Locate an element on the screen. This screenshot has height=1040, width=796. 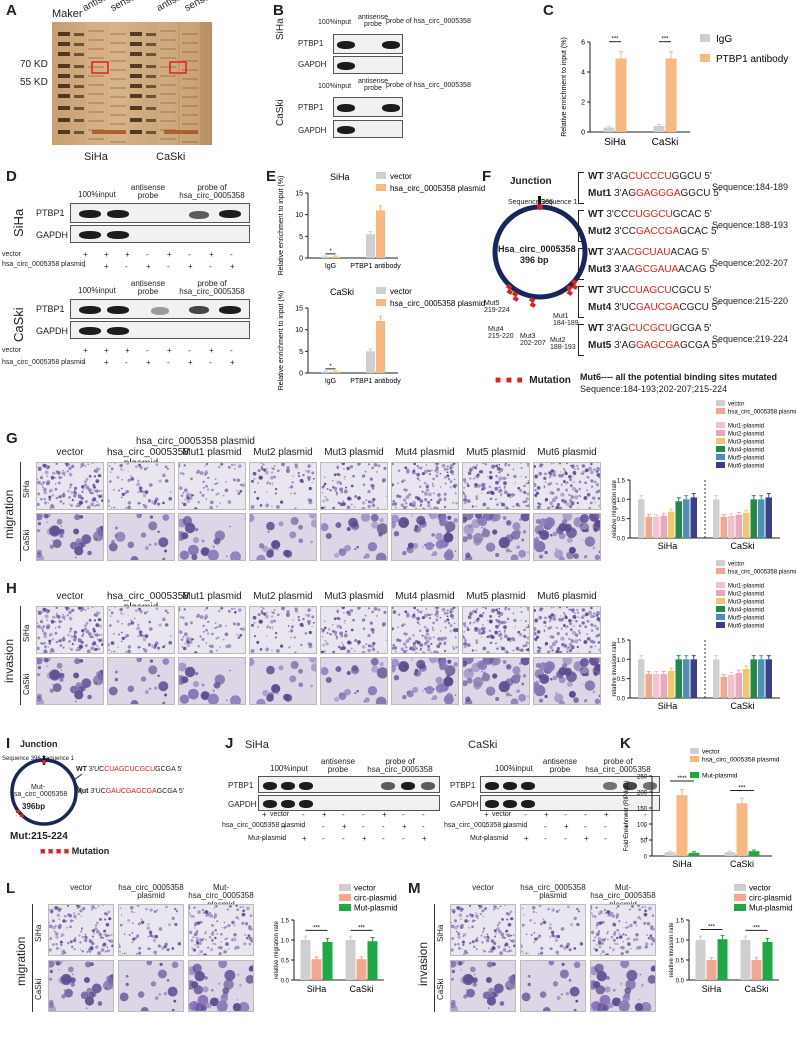
category-label: SiHa is located at coordinates (615, 142).